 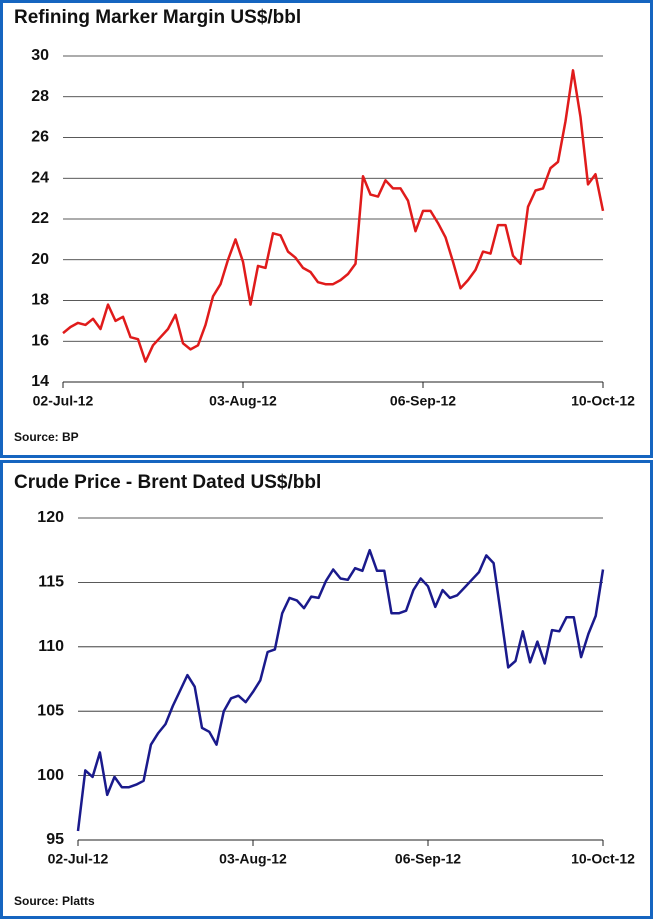 What do you see at coordinates (40, 137) in the screenshot?
I see `y-tick-label: 26` at bounding box center [40, 137].